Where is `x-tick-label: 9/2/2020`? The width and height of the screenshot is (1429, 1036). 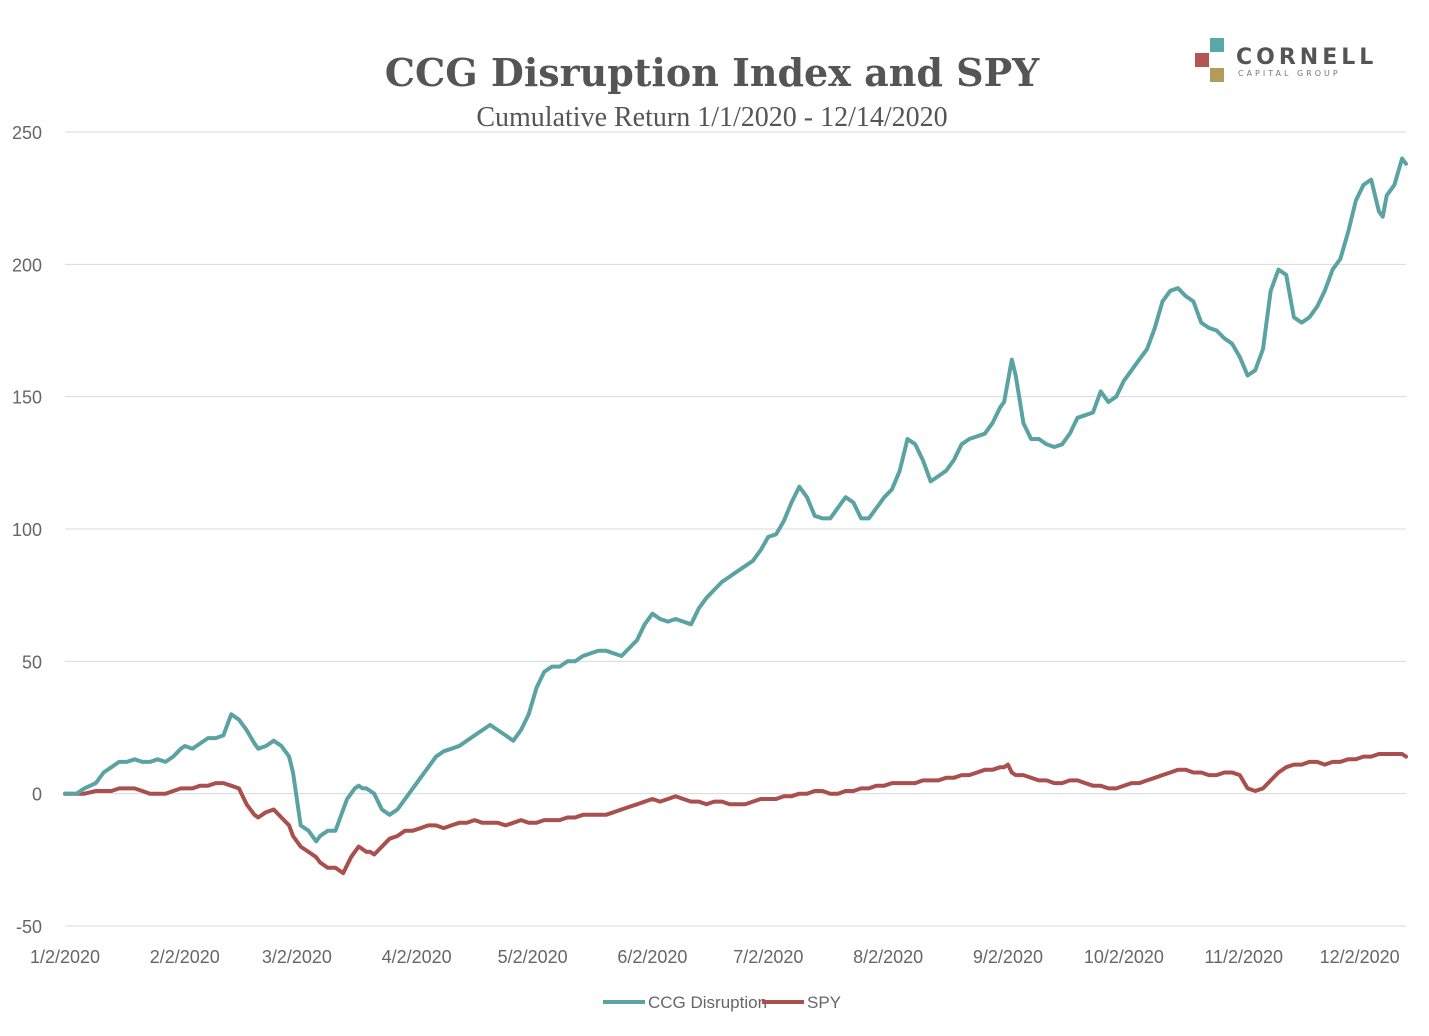
x-tick-label: 9/2/2020 is located at coordinates (1008, 957).